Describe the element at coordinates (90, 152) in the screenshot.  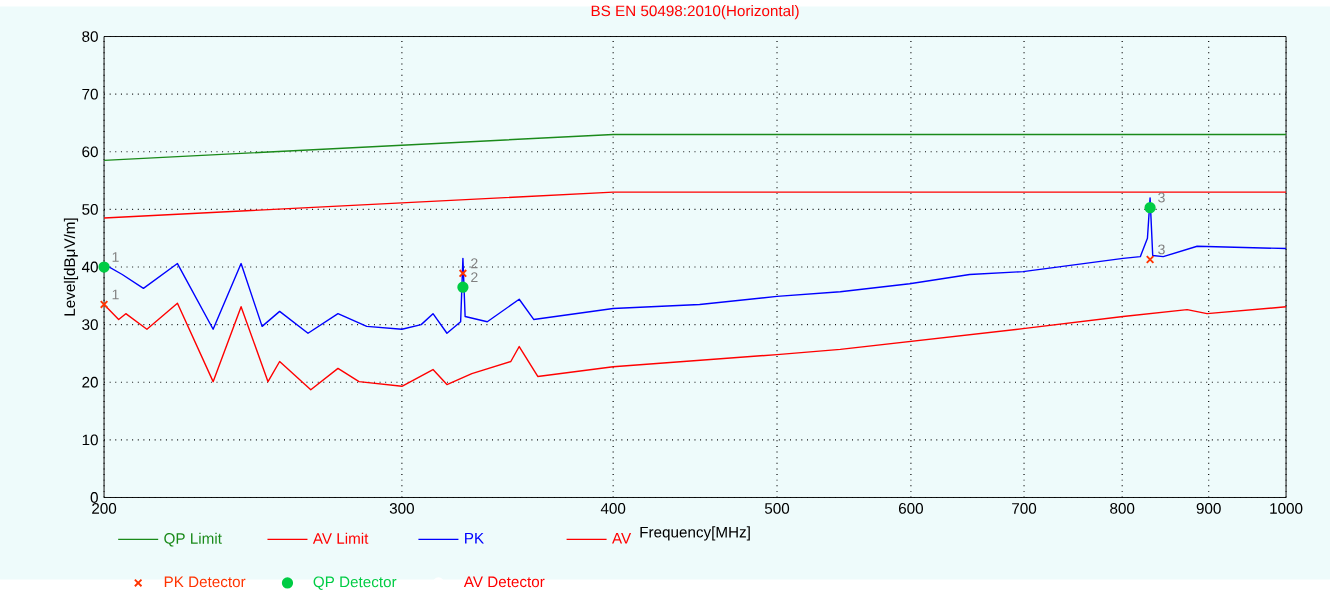
I see `y-tick-label: 60` at that location.